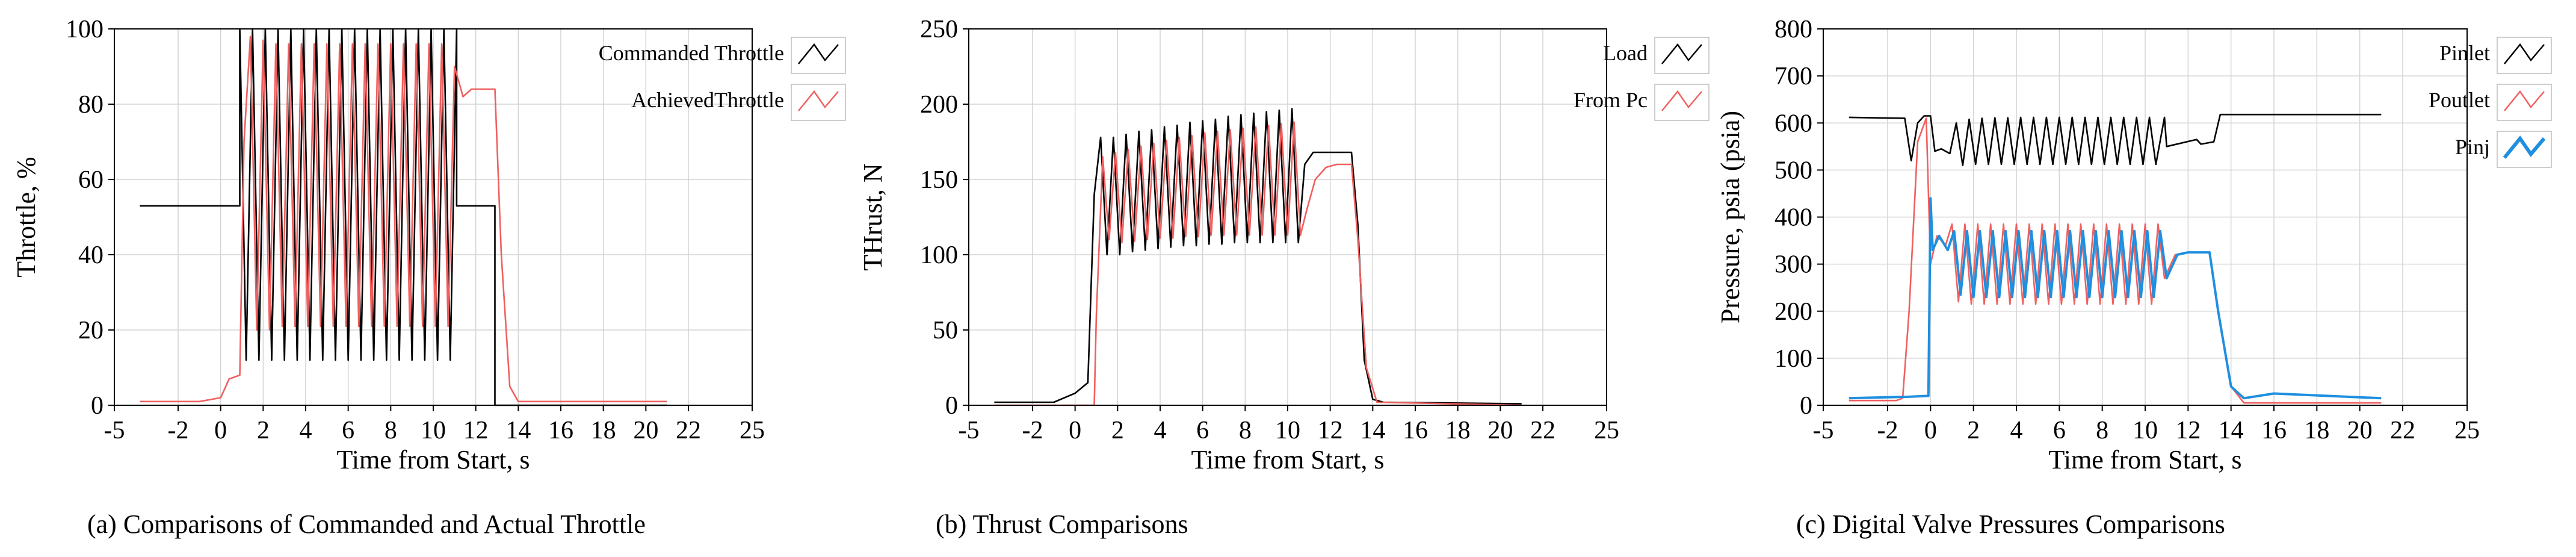  What do you see at coordinates (1793, 170) in the screenshot?
I see `y-tick-label: 500` at bounding box center [1793, 170].